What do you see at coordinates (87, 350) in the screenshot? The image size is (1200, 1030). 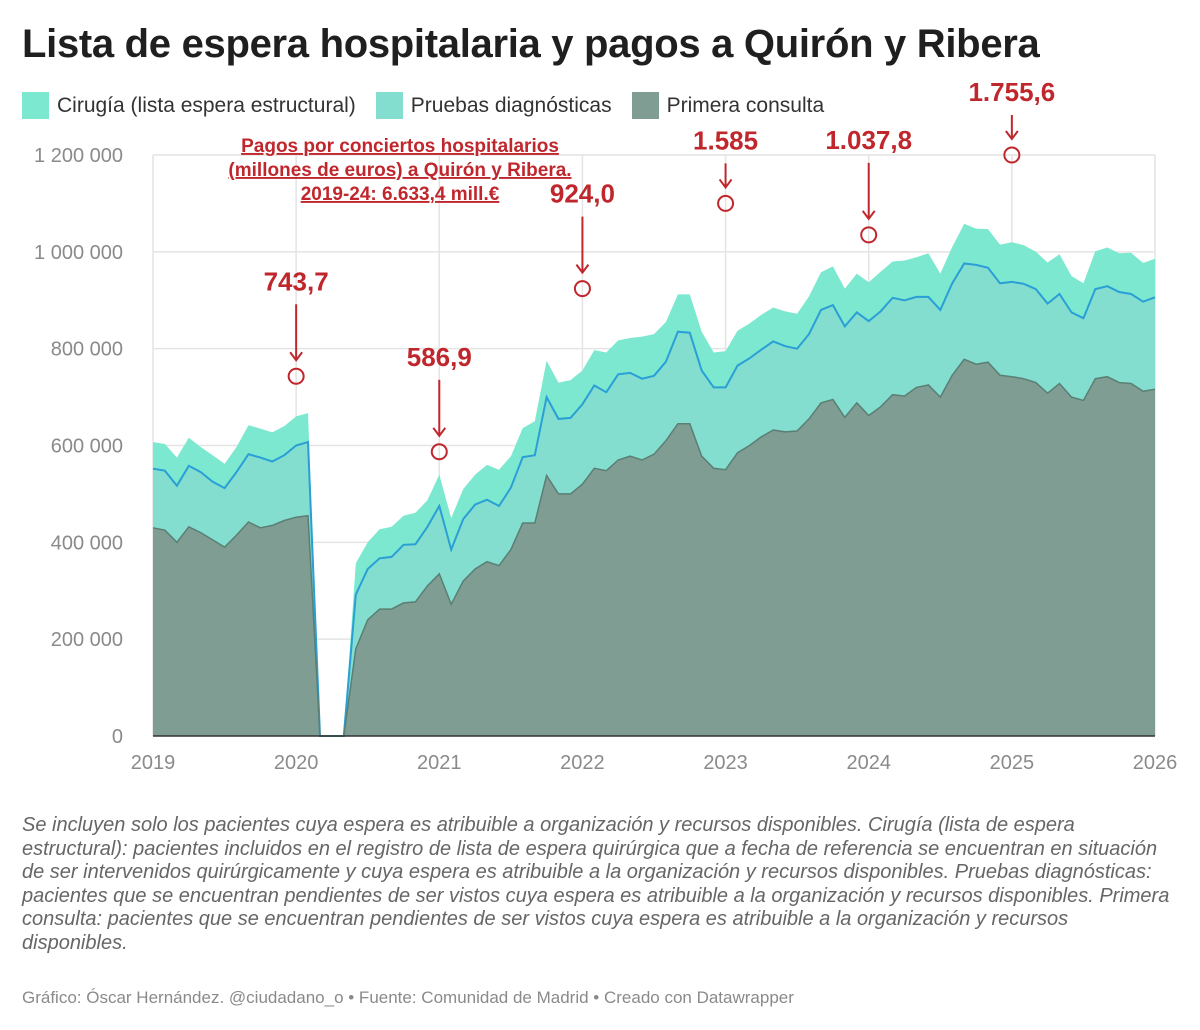 I see `y-tick-label: 800 000` at bounding box center [87, 350].